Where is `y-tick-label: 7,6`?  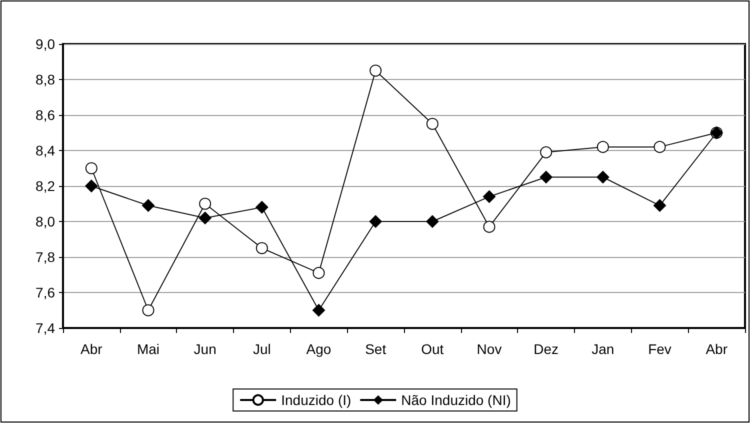
y-tick-label: 7,6 is located at coordinates (46, 292).